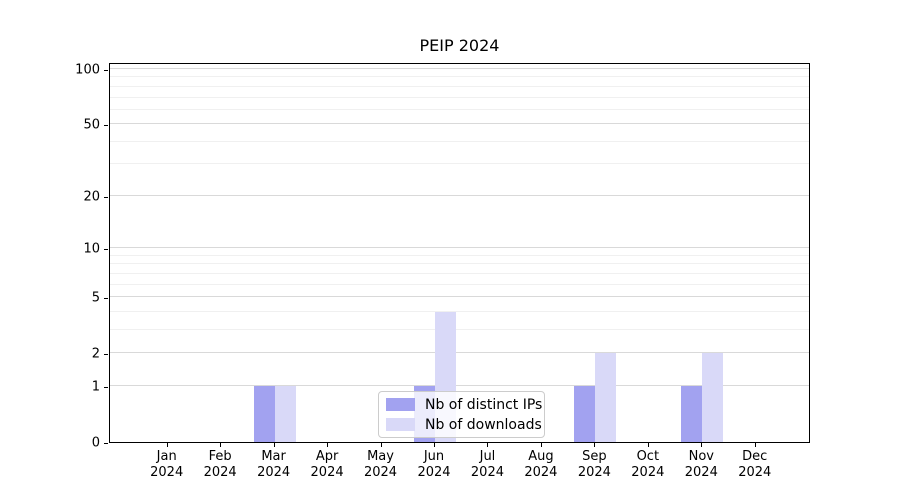 The height and width of the screenshot is (500, 900). What do you see at coordinates (274, 464) in the screenshot?
I see `x-tick-label-mar: Mar 2024` at bounding box center [274, 464].